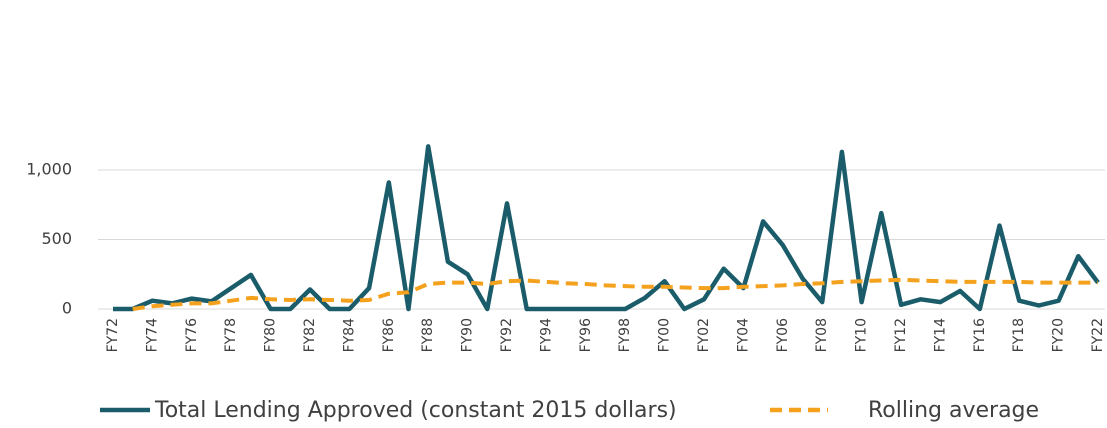 The height and width of the screenshot is (428, 1107). What do you see at coordinates (468, 335) in the screenshot?
I see `x-tick-label: FY90` at bounding box center [468, 335].